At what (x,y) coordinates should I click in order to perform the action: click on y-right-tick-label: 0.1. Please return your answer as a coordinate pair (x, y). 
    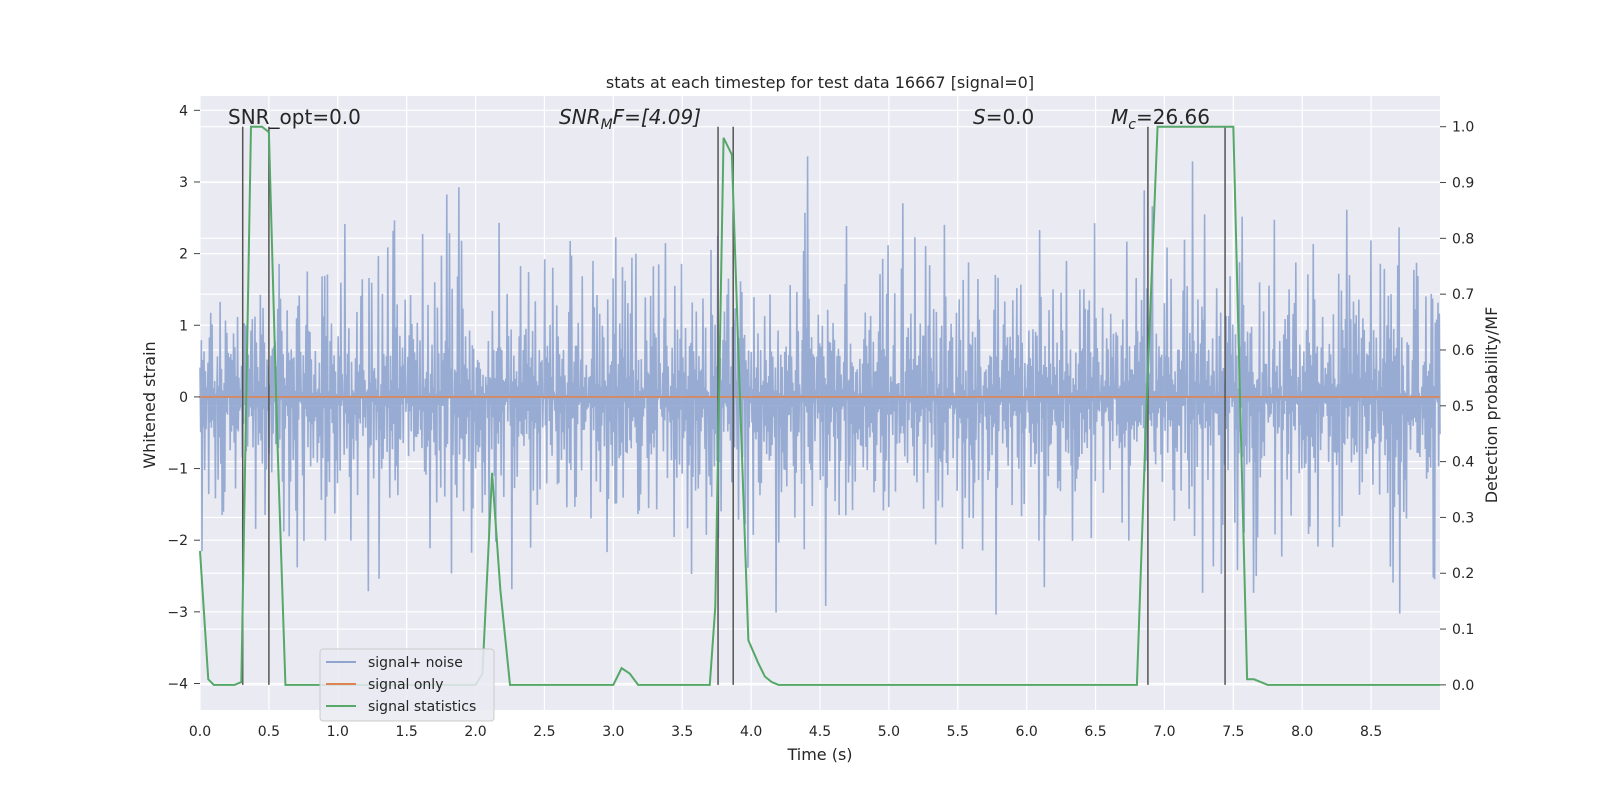
    Looking at the image, I should click on (1463, 630).